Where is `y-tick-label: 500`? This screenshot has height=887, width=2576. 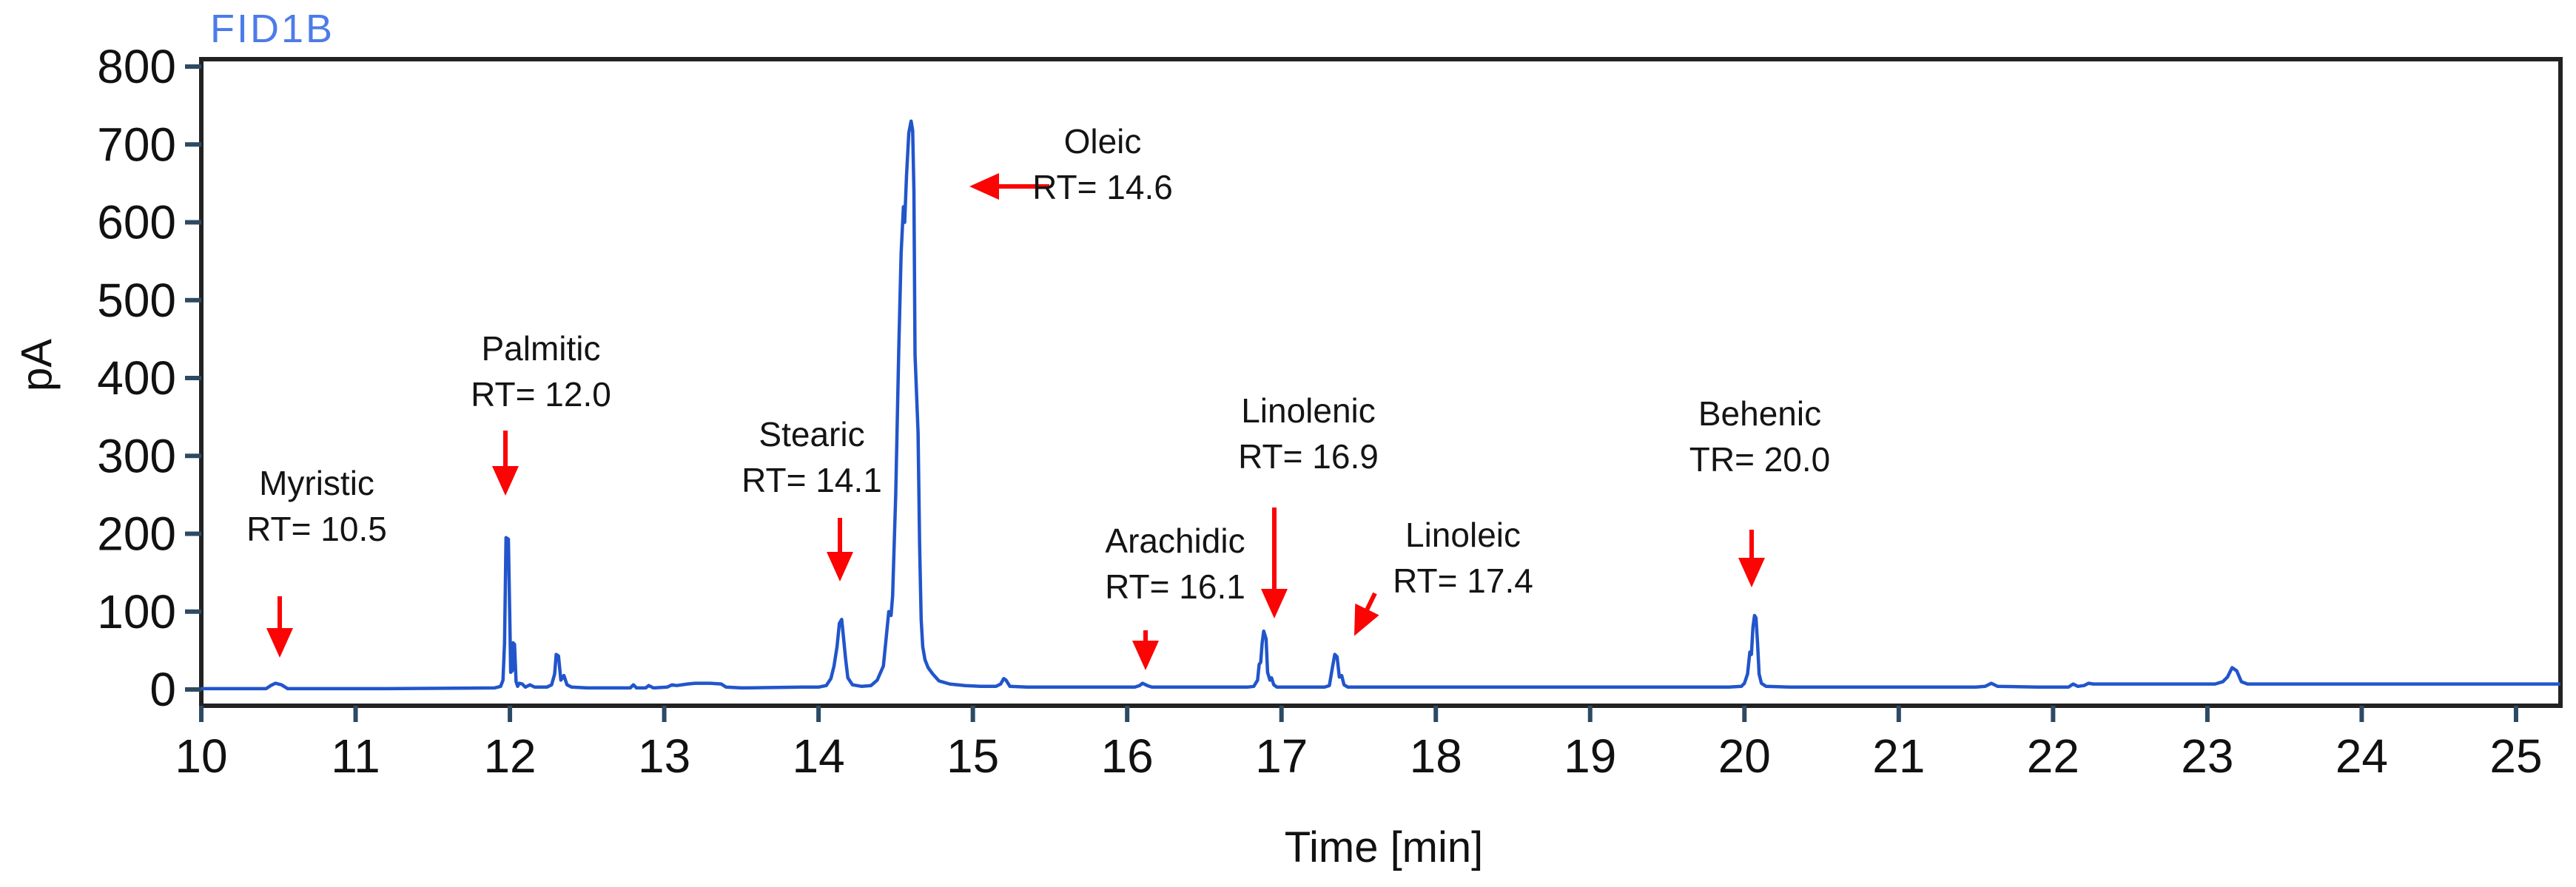 y-tick-label: 500 is located at coordinates (136, 300).